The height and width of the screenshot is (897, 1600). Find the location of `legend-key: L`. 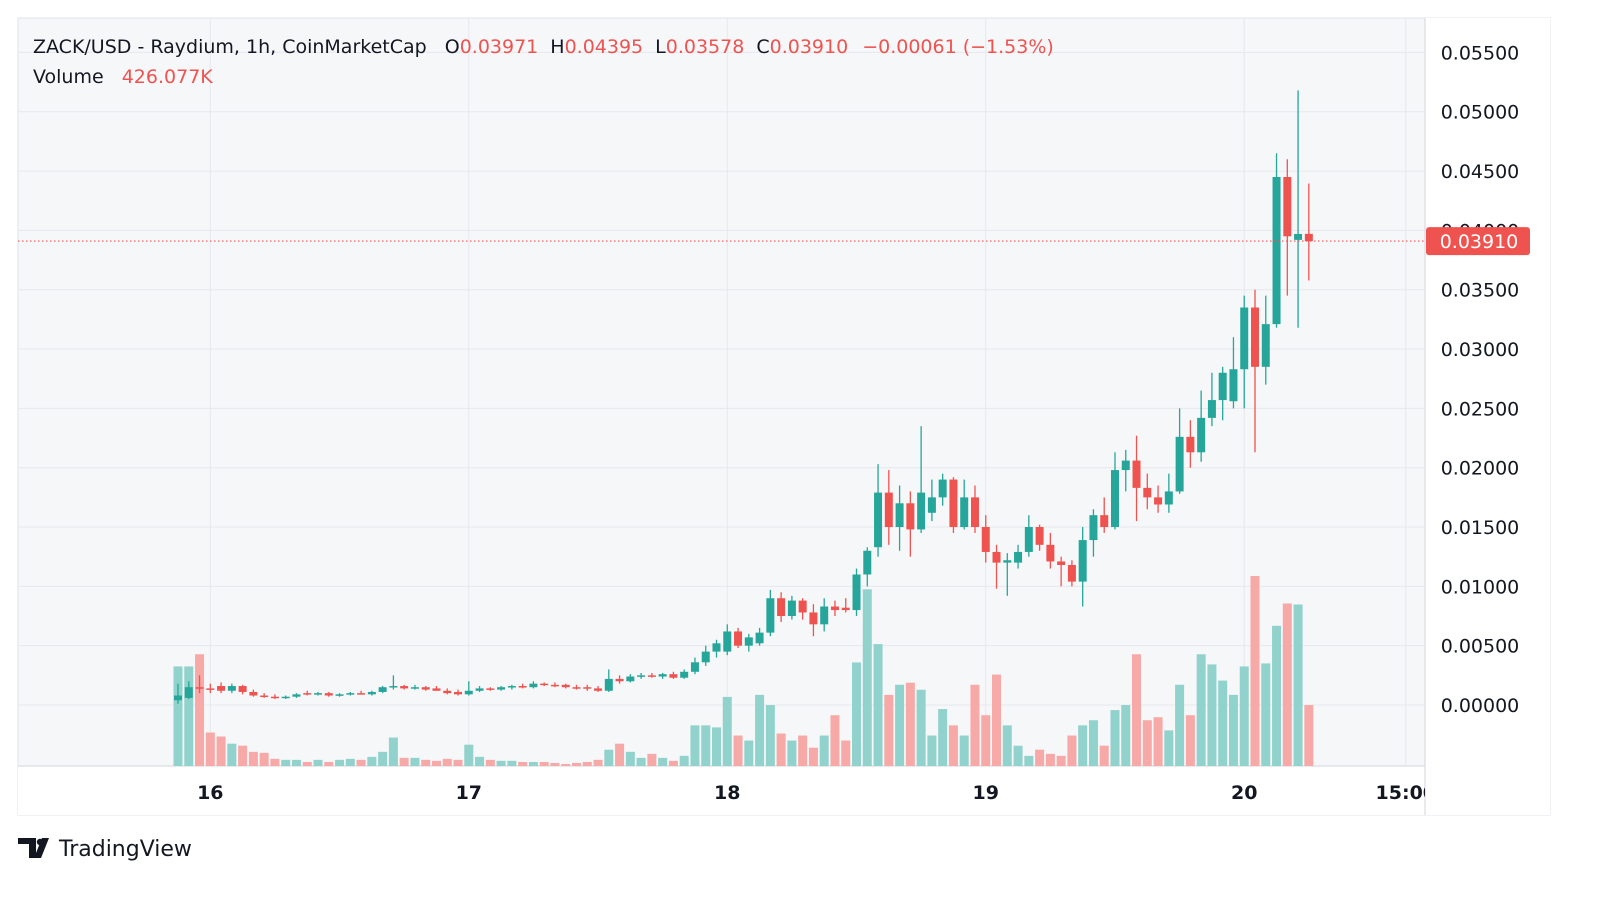

legend-key: L is located at coordinates (660, 47).